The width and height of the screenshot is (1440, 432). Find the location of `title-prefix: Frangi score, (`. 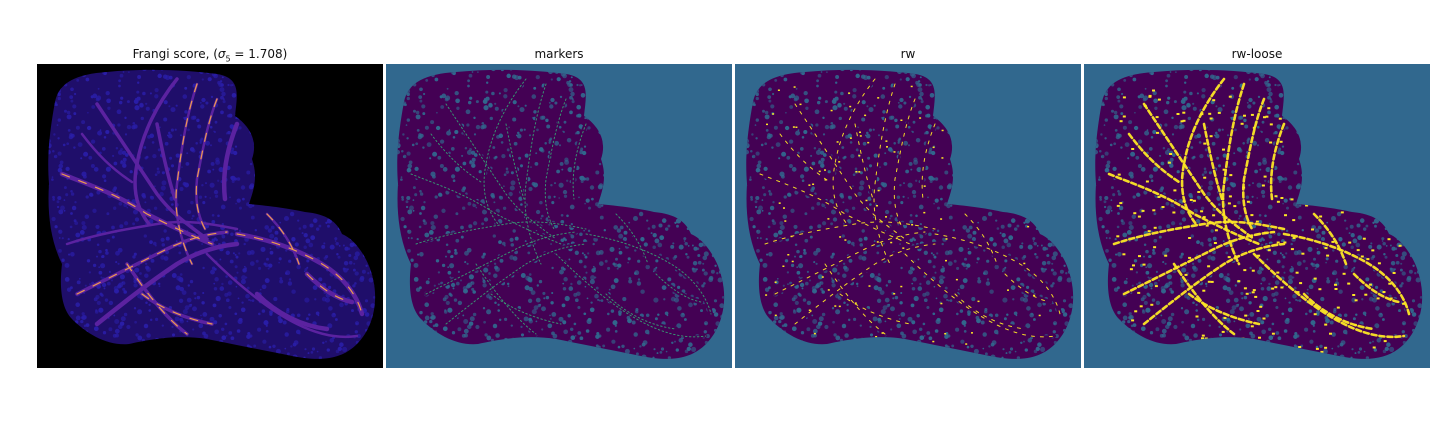

title-prefix: Frangi score, ( is located at coordinates (175, 54).